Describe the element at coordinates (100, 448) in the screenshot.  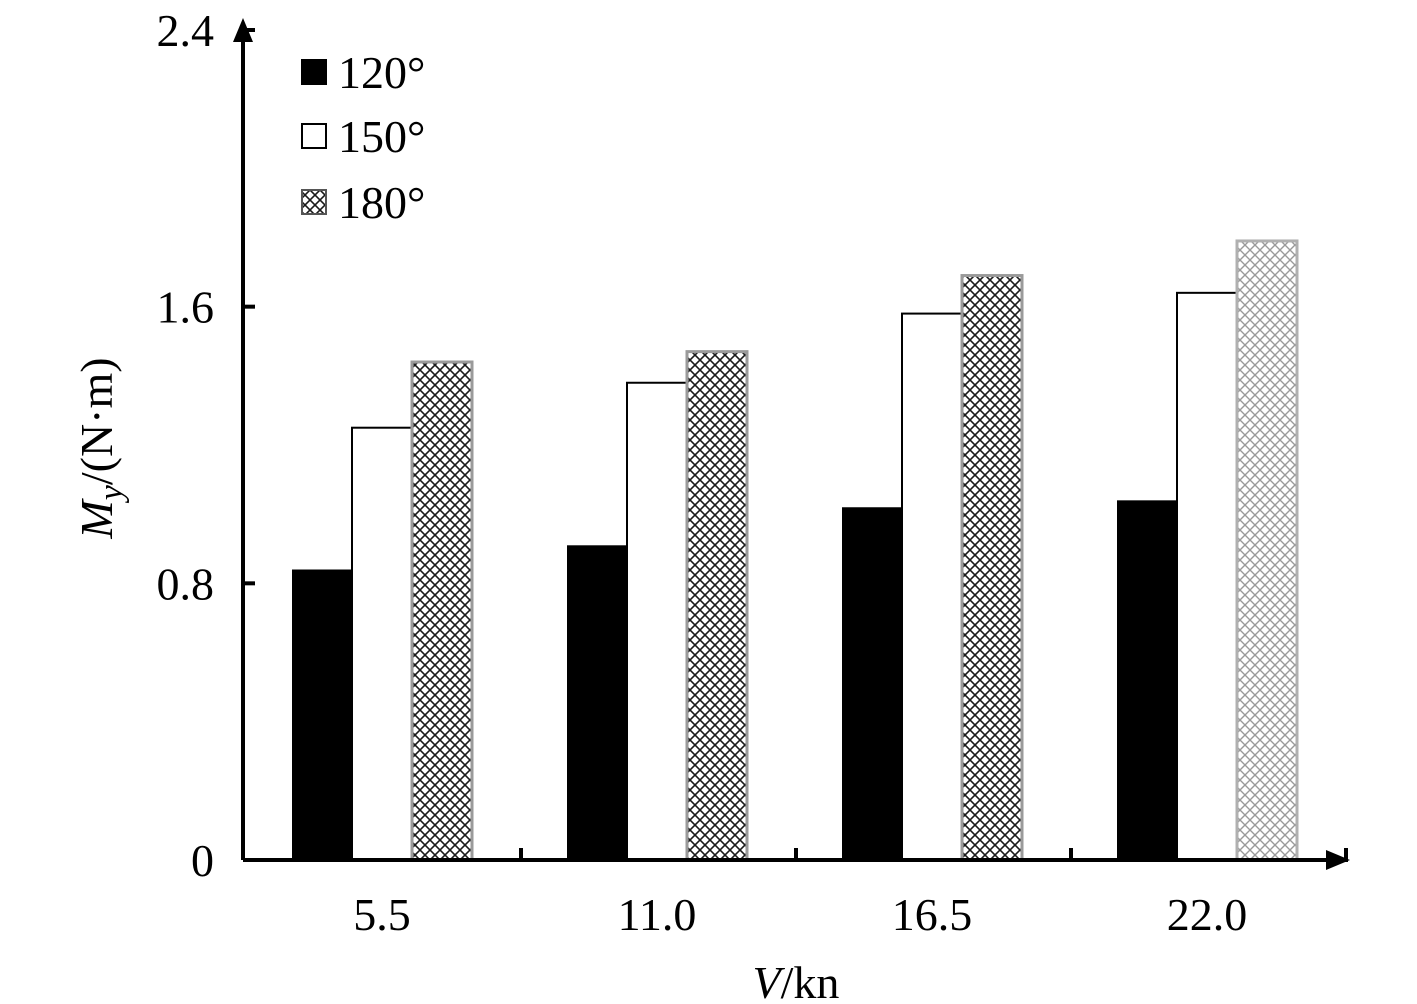
I see `y-axis-title: My/(N·m)` at that location.